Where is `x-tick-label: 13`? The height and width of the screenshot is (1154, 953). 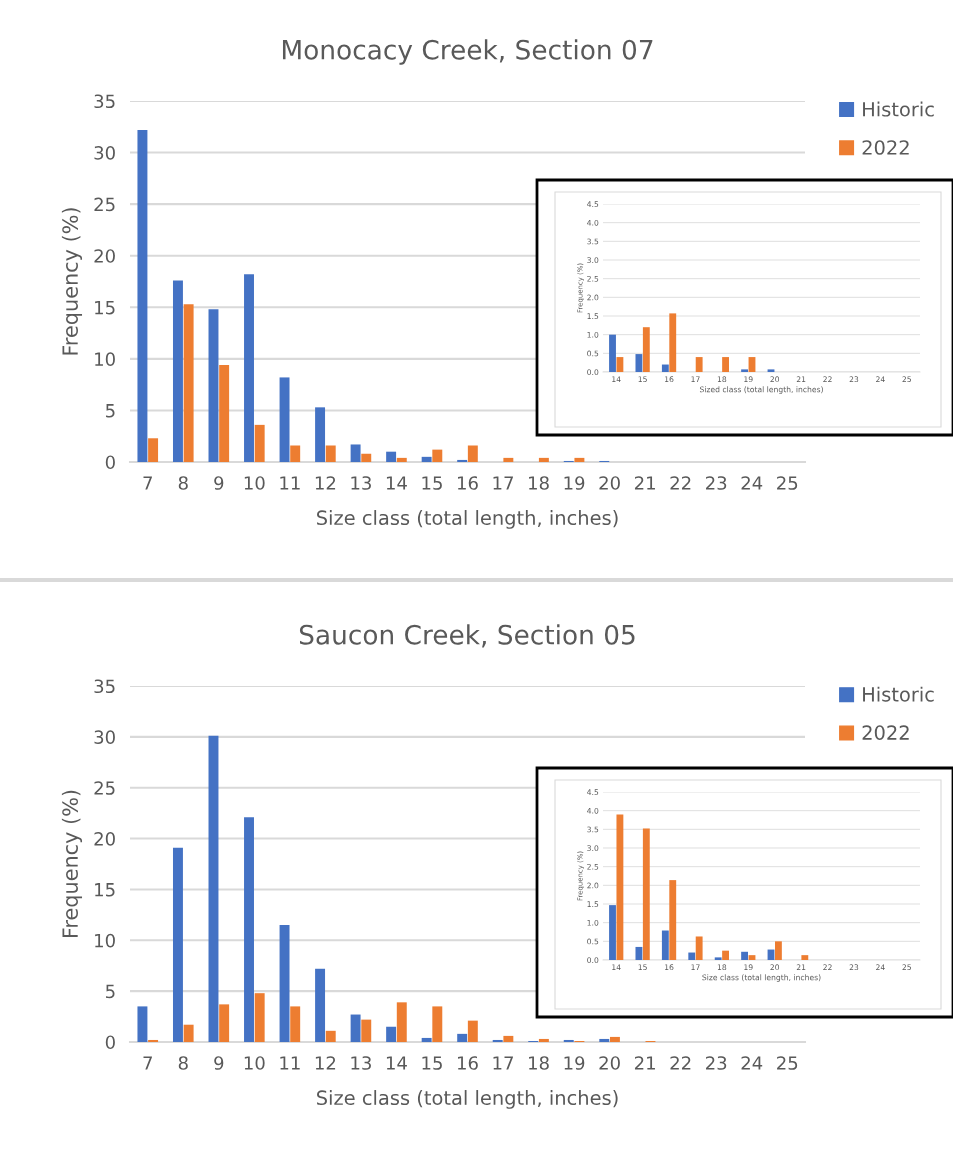
x-tick-label: 13 is located at coordinates (361, 1063).